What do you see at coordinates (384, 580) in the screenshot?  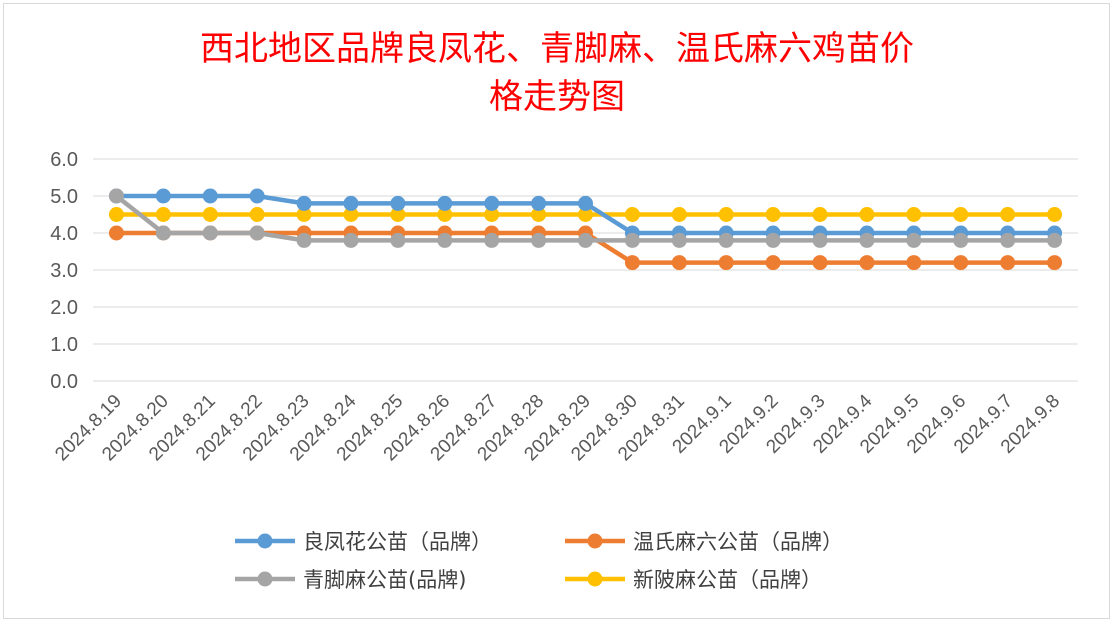 I see `legend-label: 青脚麻公苗(品牌)` at bounding box center [384, 580].